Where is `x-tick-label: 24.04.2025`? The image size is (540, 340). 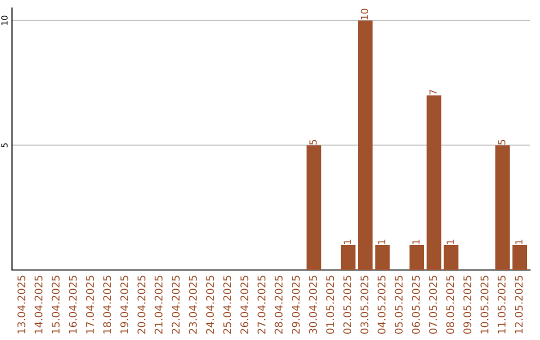 x-tick-label: 24.04.2025 is located at coordinates (210, 305).